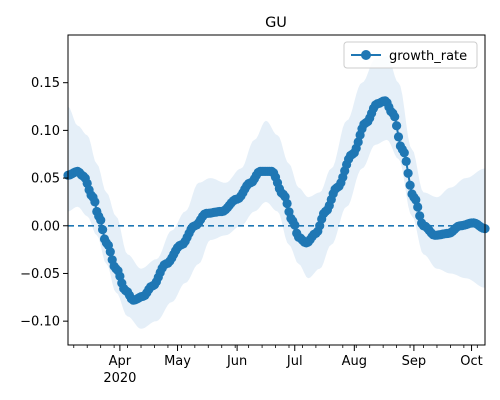 The width and height of the screenshot is (500, 400). Describe the element at coordinates (119, 378) in the screenshot. I see `x-year-label: 2020` at that location.